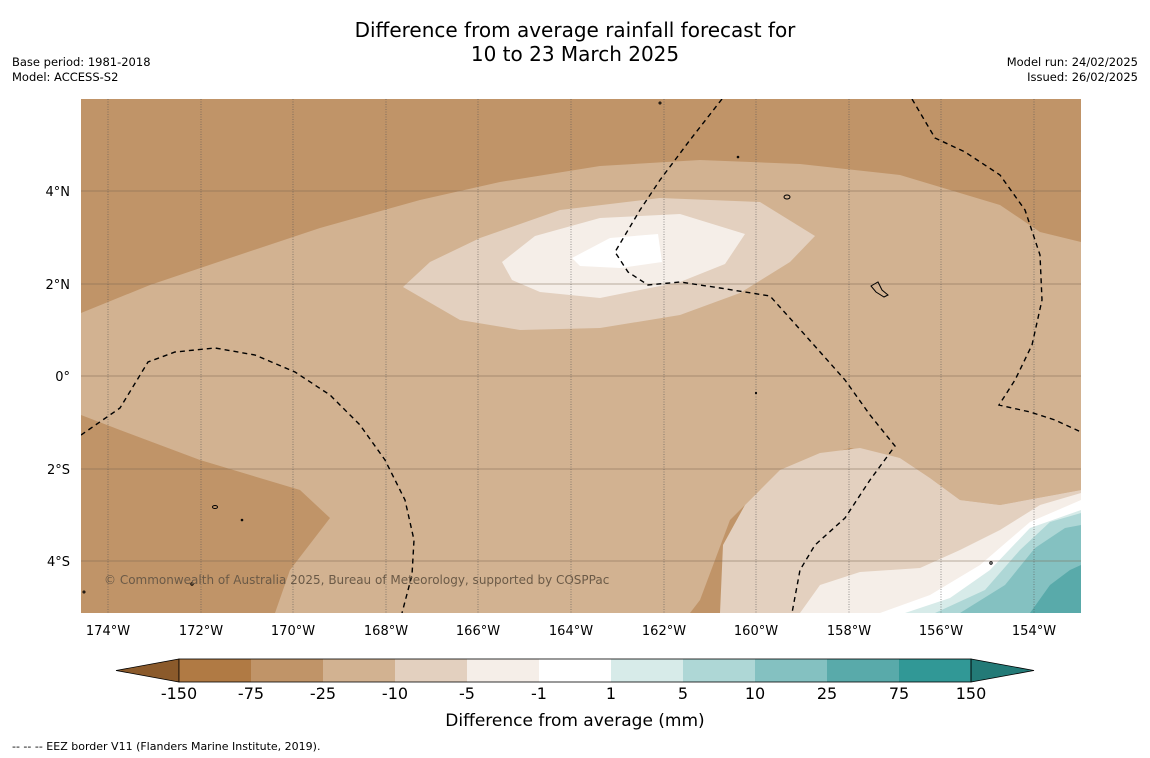 The width and height of the screenshot is (1150, 758). What do you see at coordinates (664, 631) in the screenshot?
I see `lon-label-162w: 162°W` at bounding box center [664, 631].